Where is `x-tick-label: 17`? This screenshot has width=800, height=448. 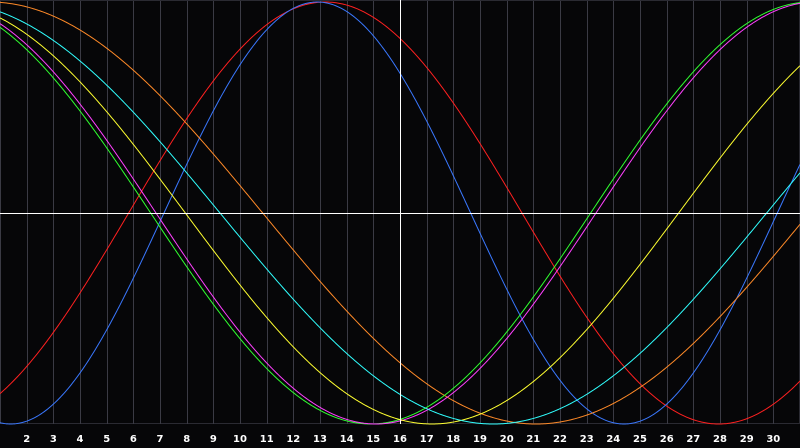 x-tick-label: 17 is located at coordinates (427, 439).